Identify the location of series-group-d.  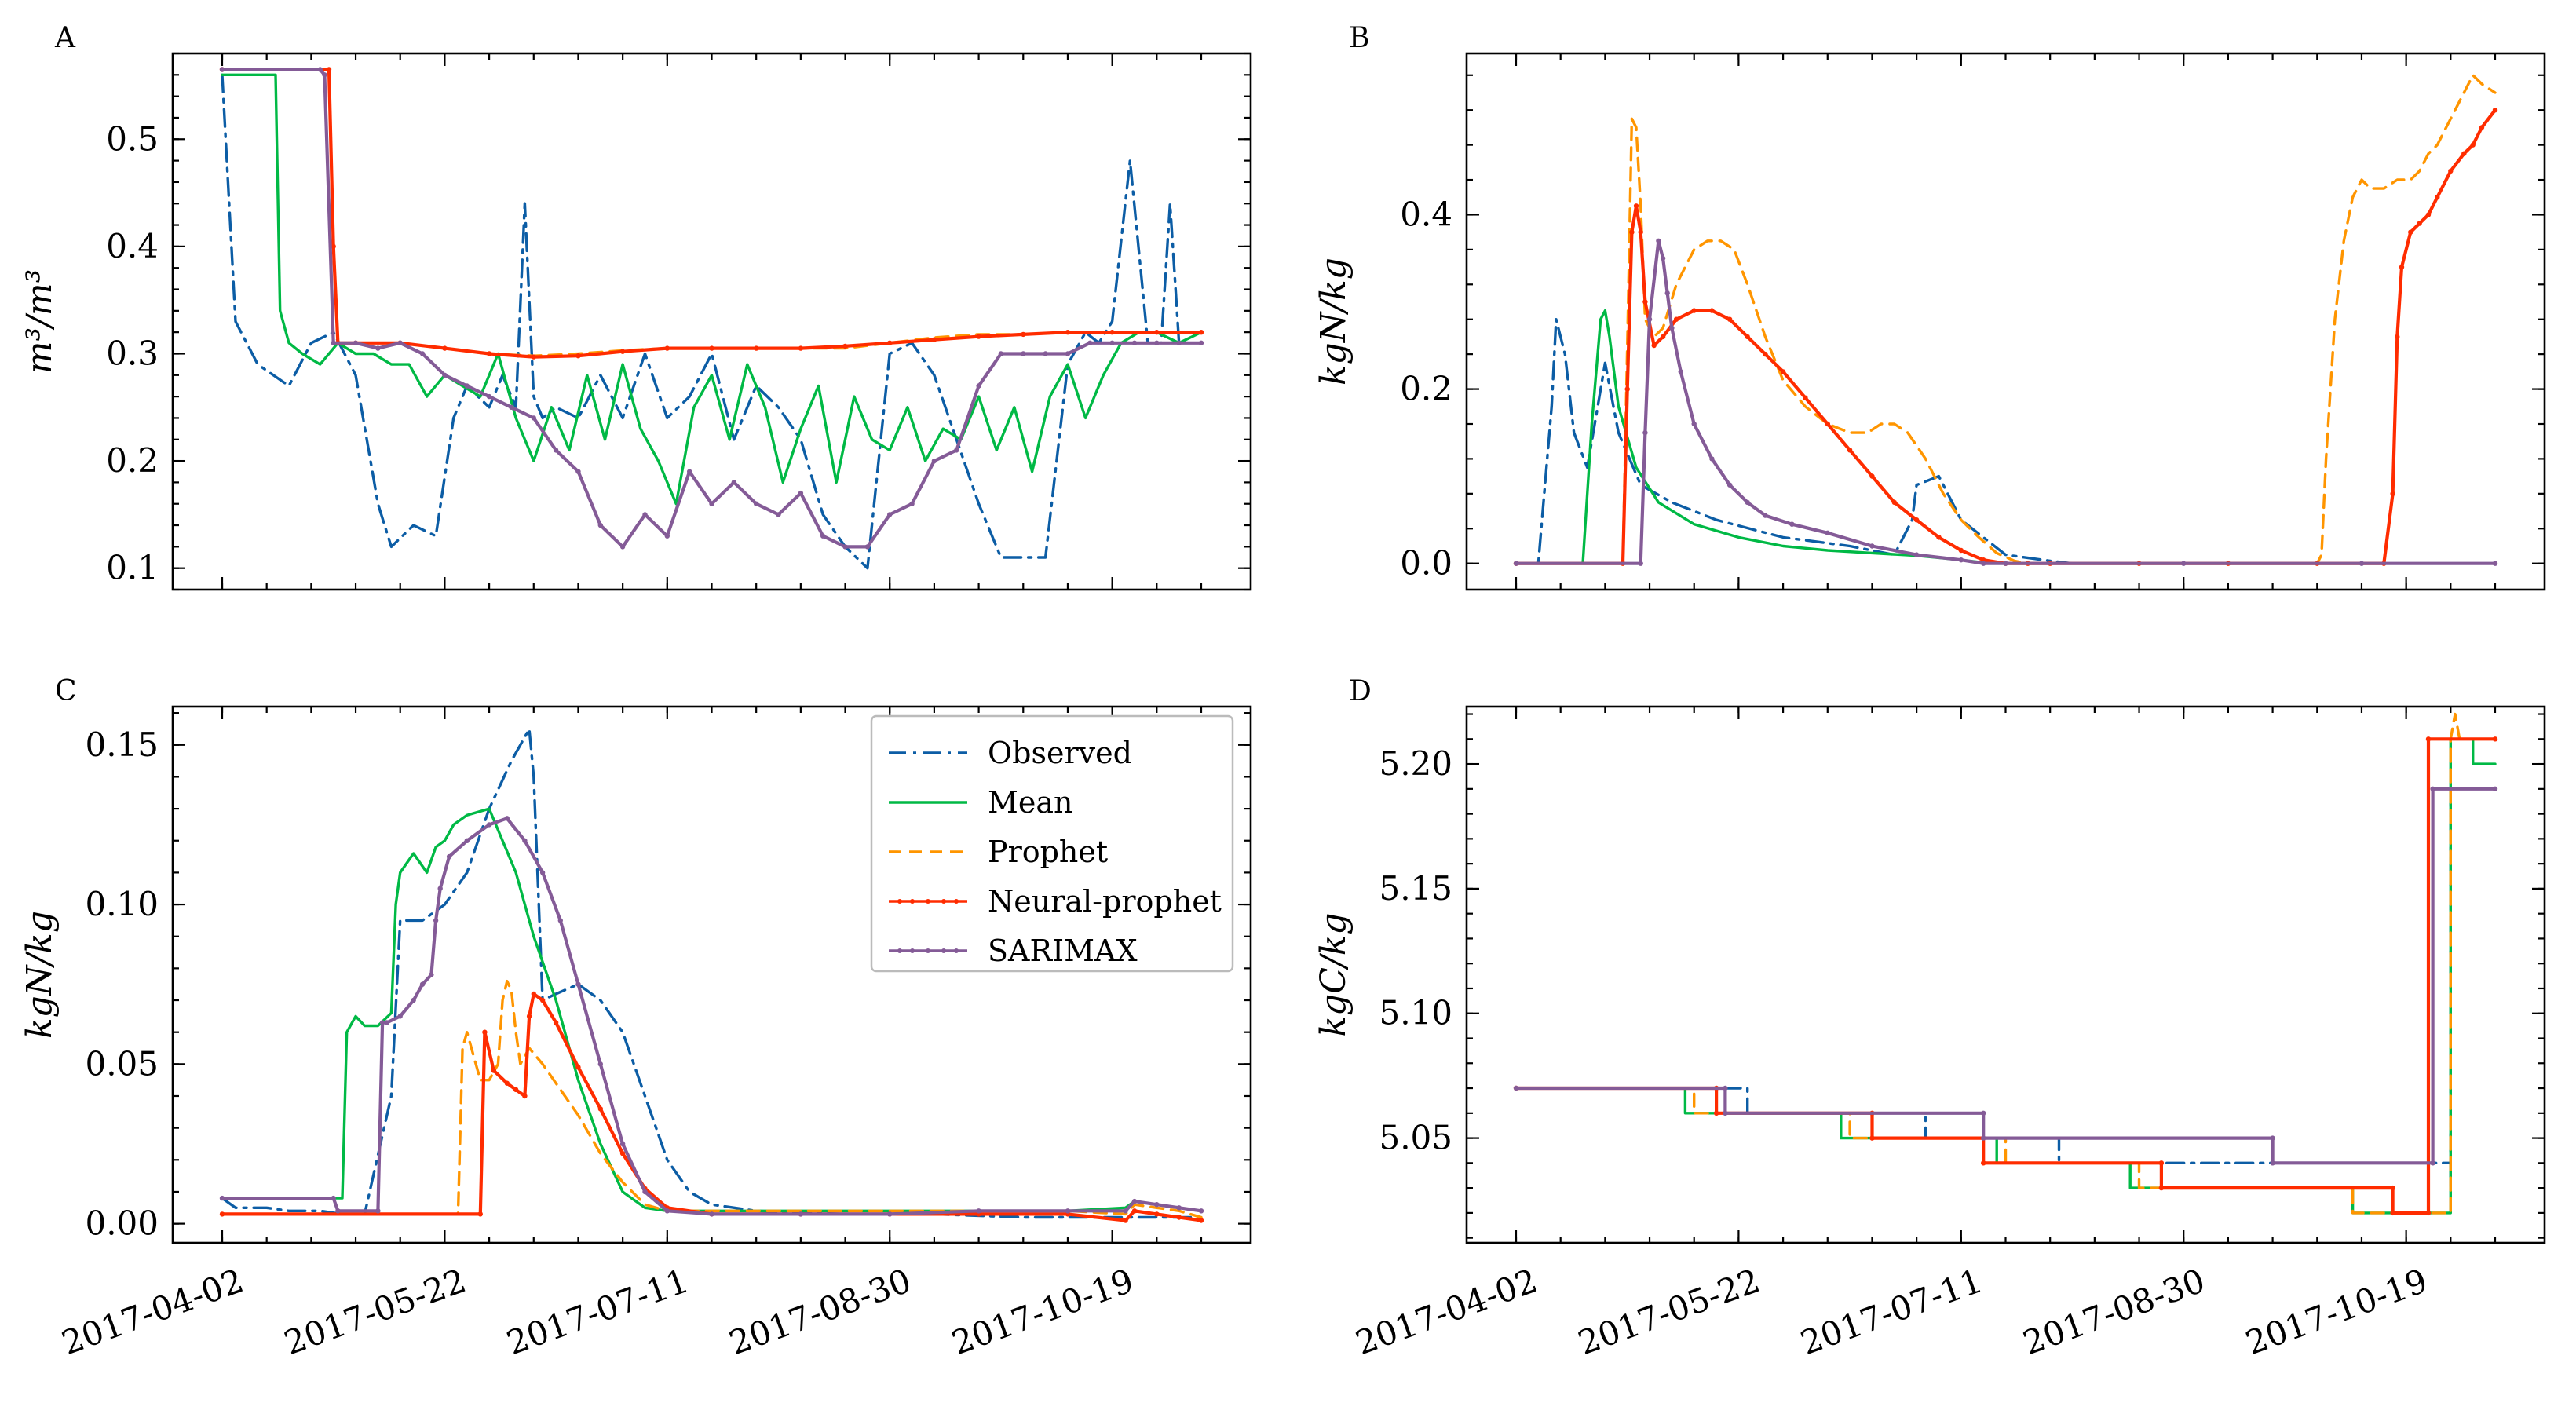
(2005, 964).